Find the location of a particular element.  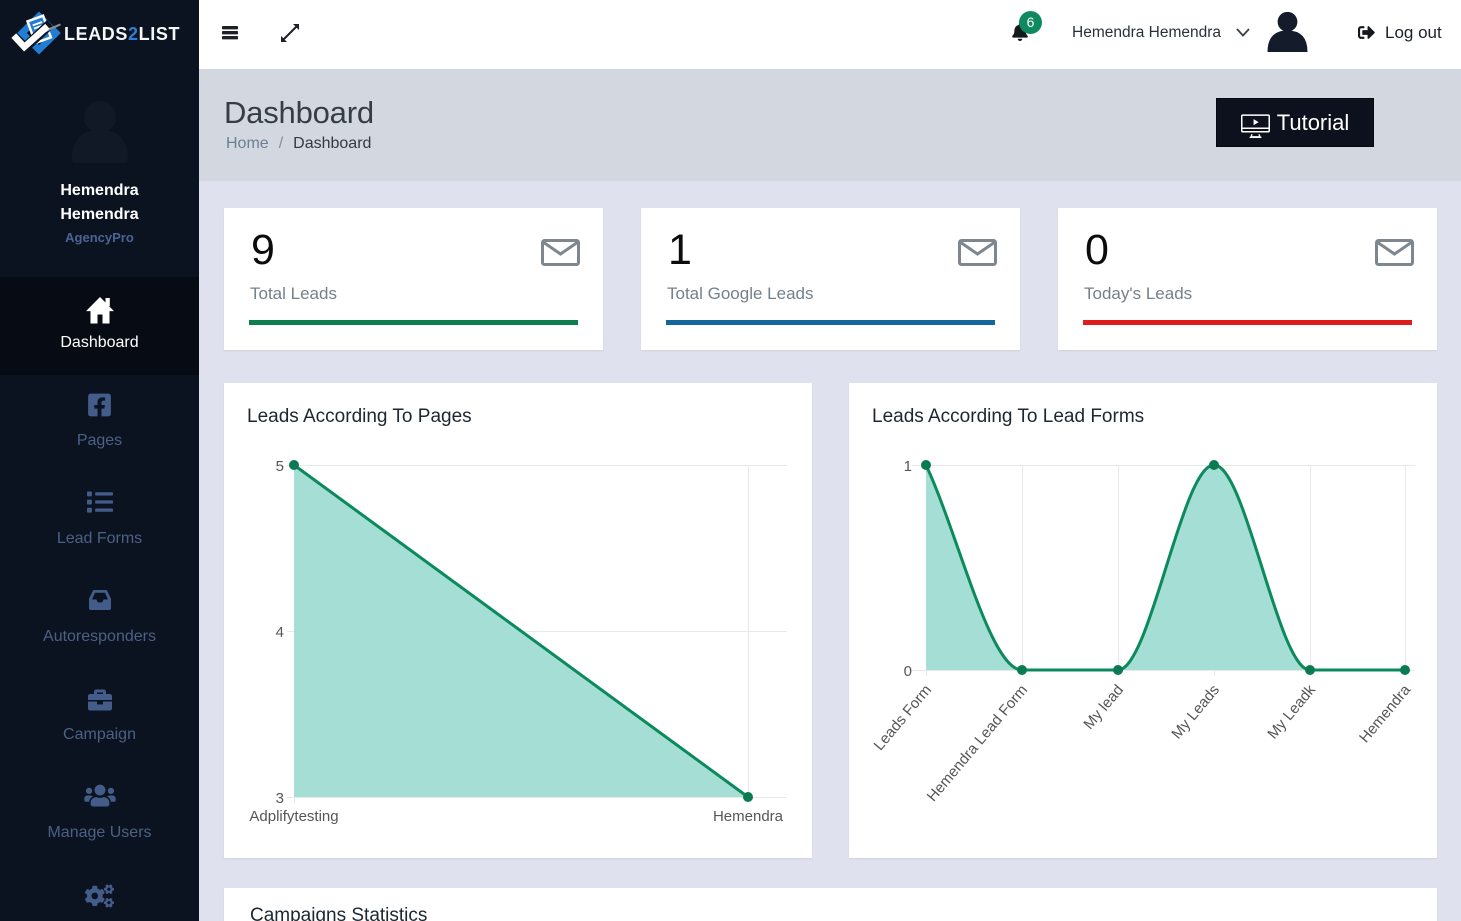

svg-text: My Leadk is located at coordinates (1291, 711).